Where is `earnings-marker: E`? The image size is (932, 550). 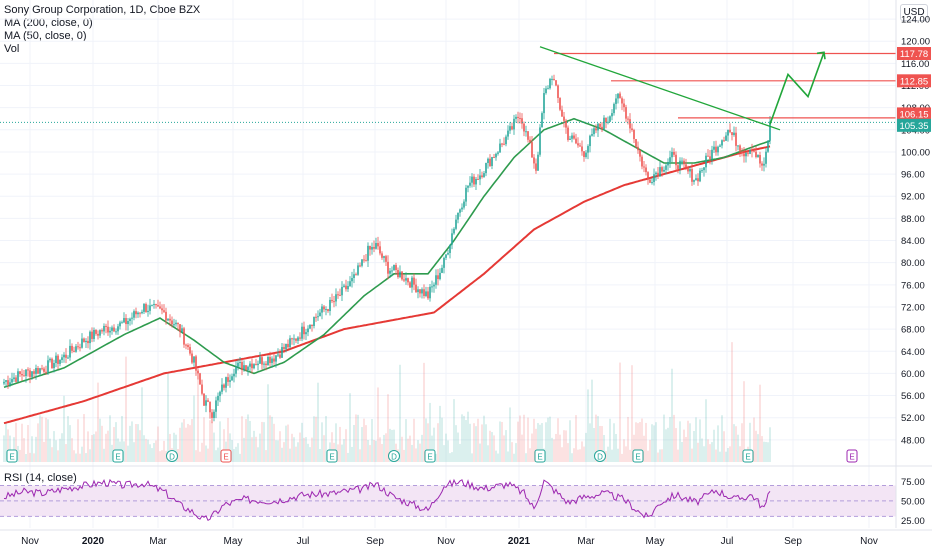 earnings-marker: E is located at coordinates (118, 456).